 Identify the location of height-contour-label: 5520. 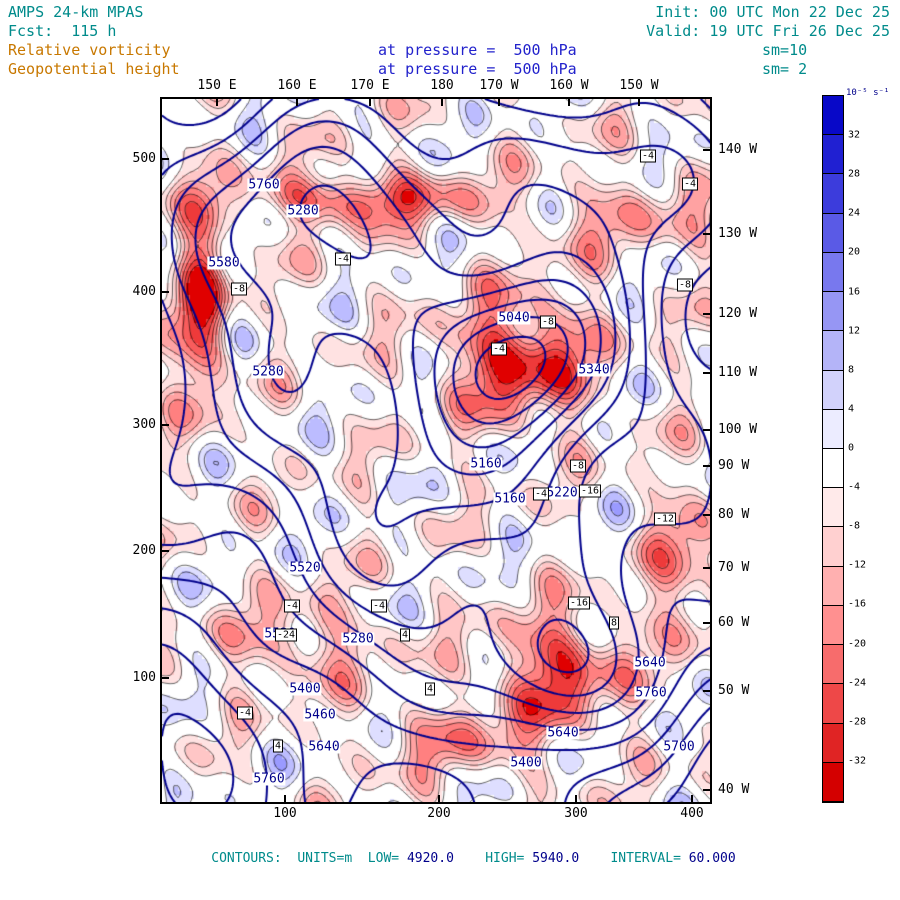
(305, 568).